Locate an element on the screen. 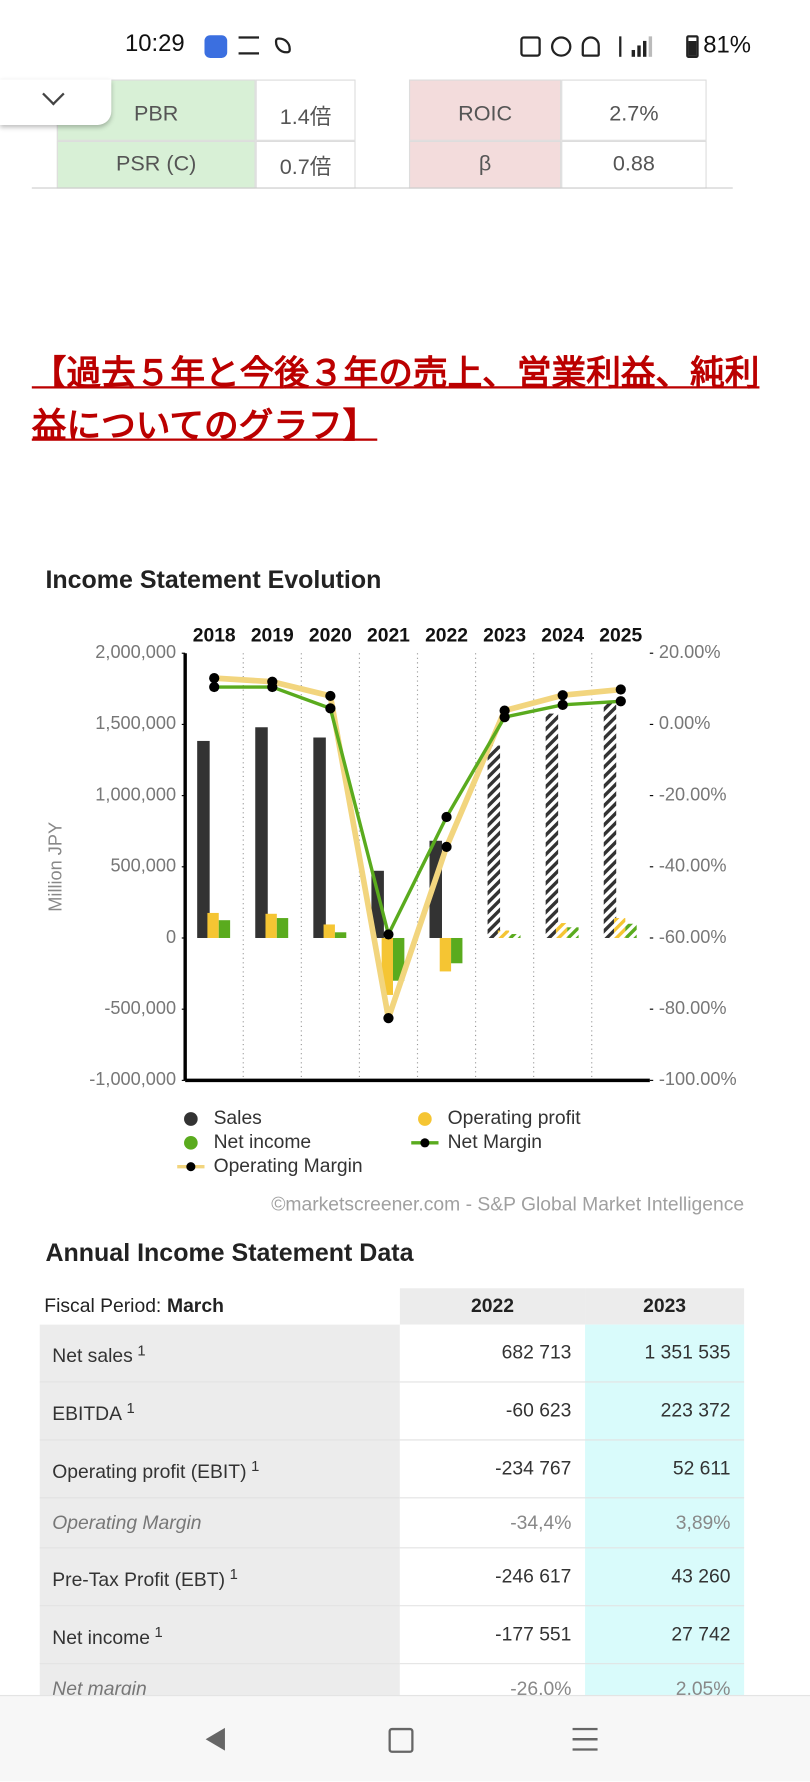 The image size is (810, 1782). row-label: Net income 1 is located at coordinates (219, 1635).